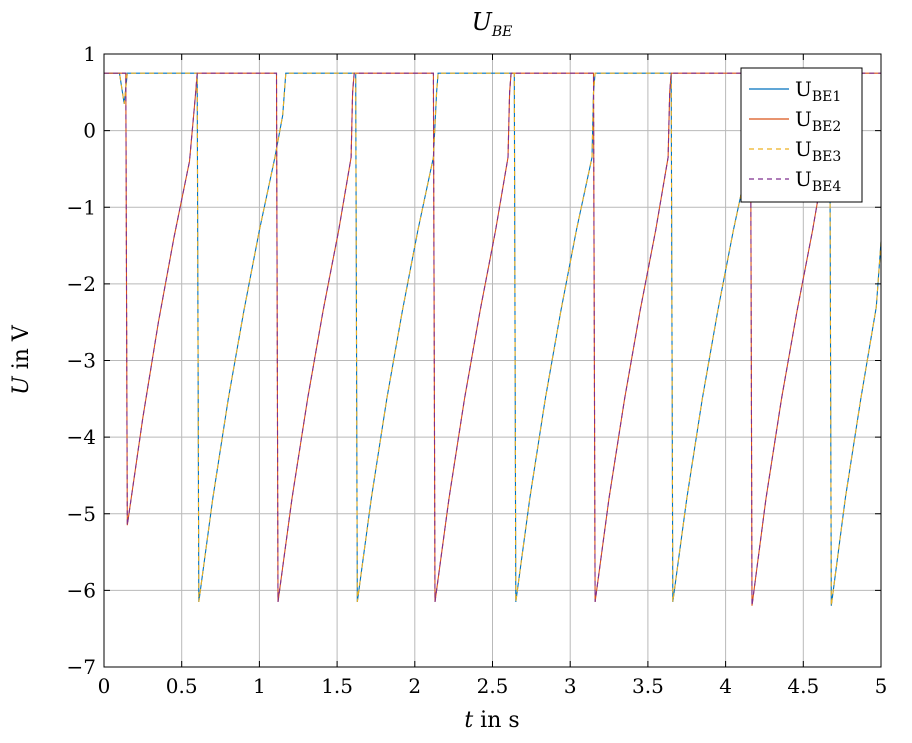 Image resolution: width=912 pixels, height=743 pixels. I want to click on x-tick-label: 5, so click(881, 686).